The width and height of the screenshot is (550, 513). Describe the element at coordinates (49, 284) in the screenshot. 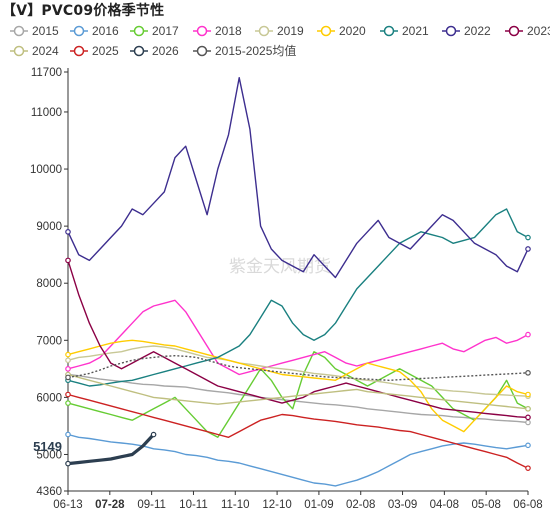

I see `y-tick-label: 8000` at that location.